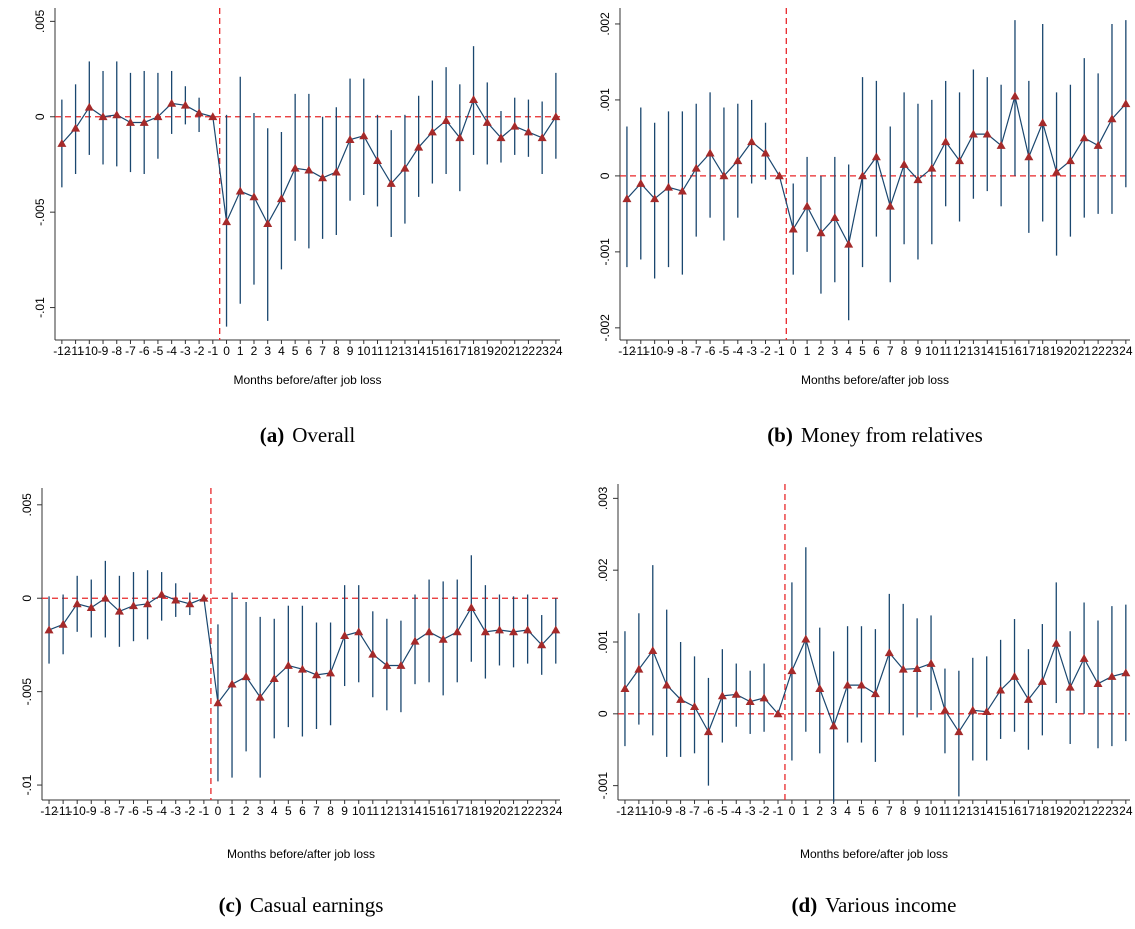 Image resolution: width=1135 pixels, height=929 pixels. What do you see at coordinates (62, 351) in the screenshot?
I see `x-tick-label: -12` at bounding box center [62, 351].